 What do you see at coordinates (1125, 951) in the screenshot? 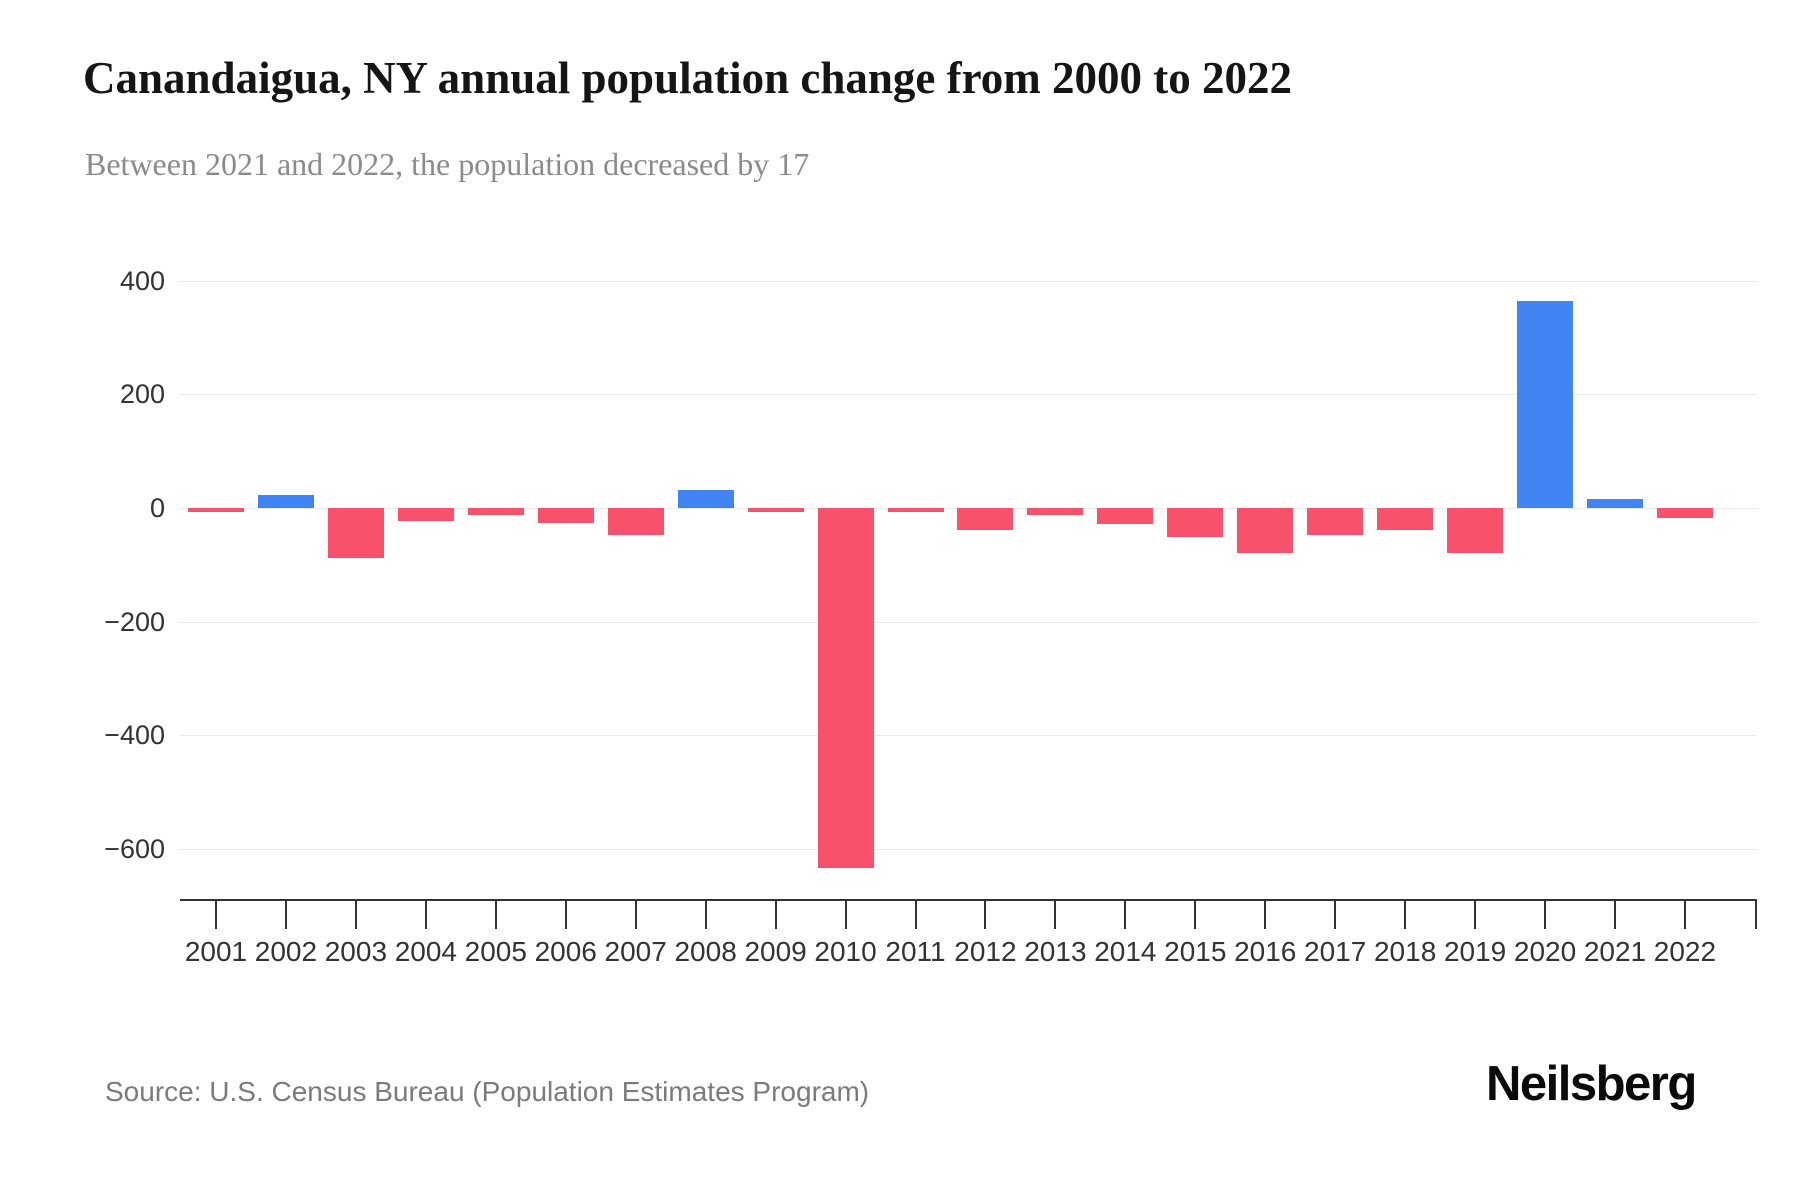
I see `x-tick-label-2014: 2014` at bounding box center [1125, 951].